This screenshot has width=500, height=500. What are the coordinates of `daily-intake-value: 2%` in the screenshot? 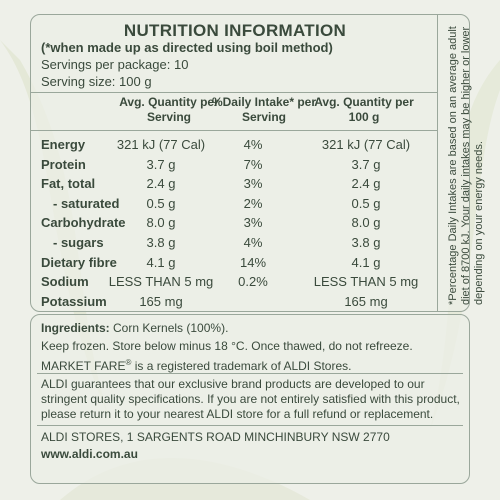 It's located at (253, 203).